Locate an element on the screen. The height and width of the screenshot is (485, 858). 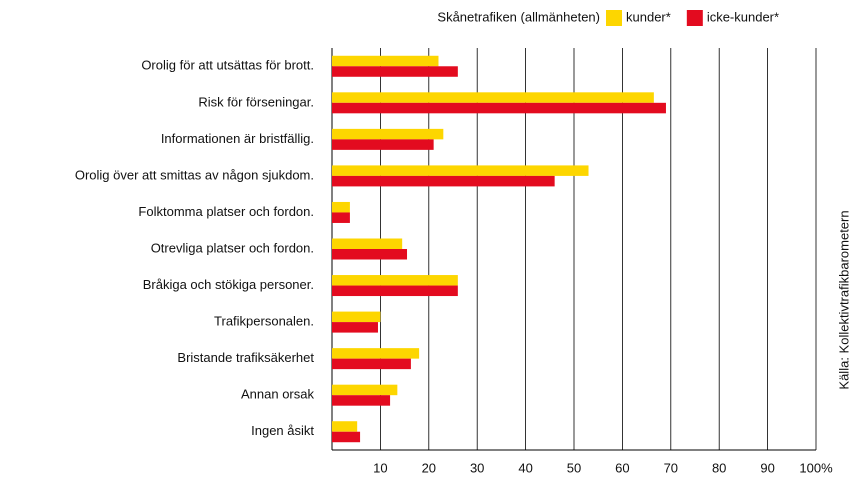
x-tick-label: 20 is located at coordinates (429, 467).